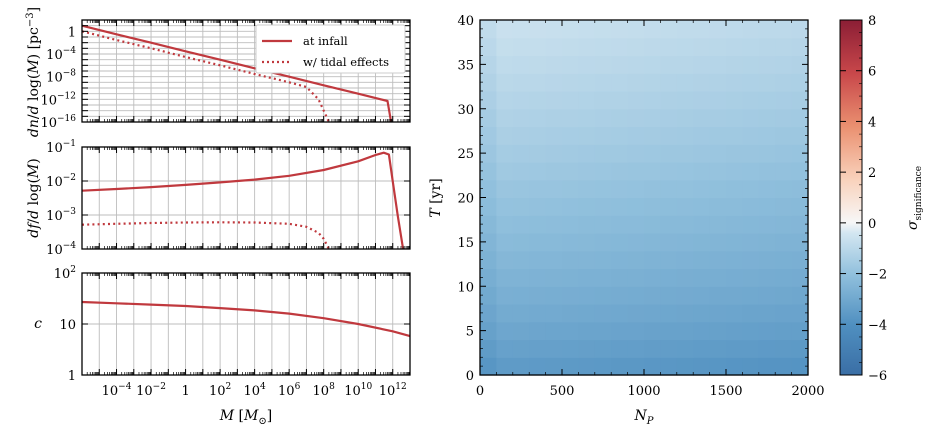  What do you see at coordinates (151, 390) in the screenshot?
I see `xtick-label: 10⁻²` at bounding box center [151, 390].